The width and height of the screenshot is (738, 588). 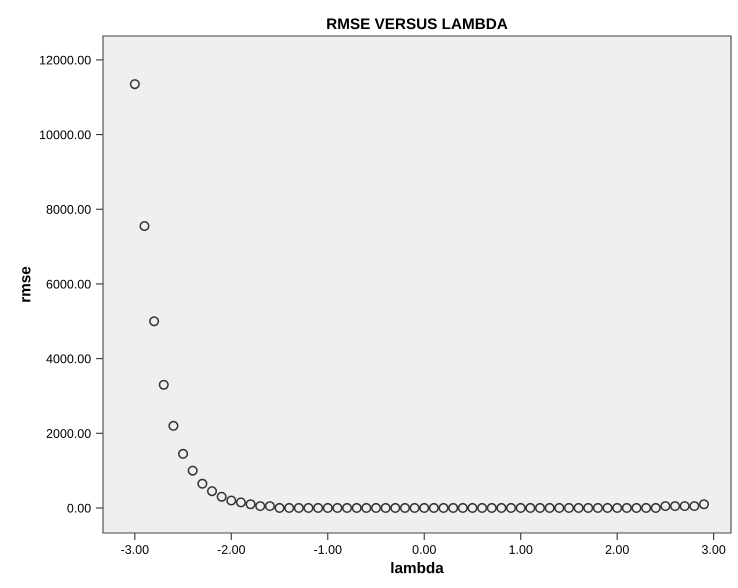 What do you see at coordinates (68, 433) in the screenshot?
I see `y-tick-label: 2000.00` at bounding box center [68, 433].